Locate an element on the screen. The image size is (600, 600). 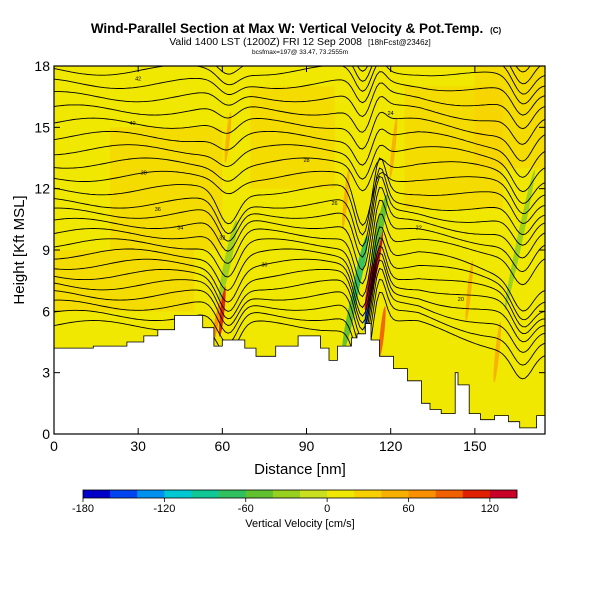
y-axis-label: Height [Kft MSL] is located at coordinates (19, 249).